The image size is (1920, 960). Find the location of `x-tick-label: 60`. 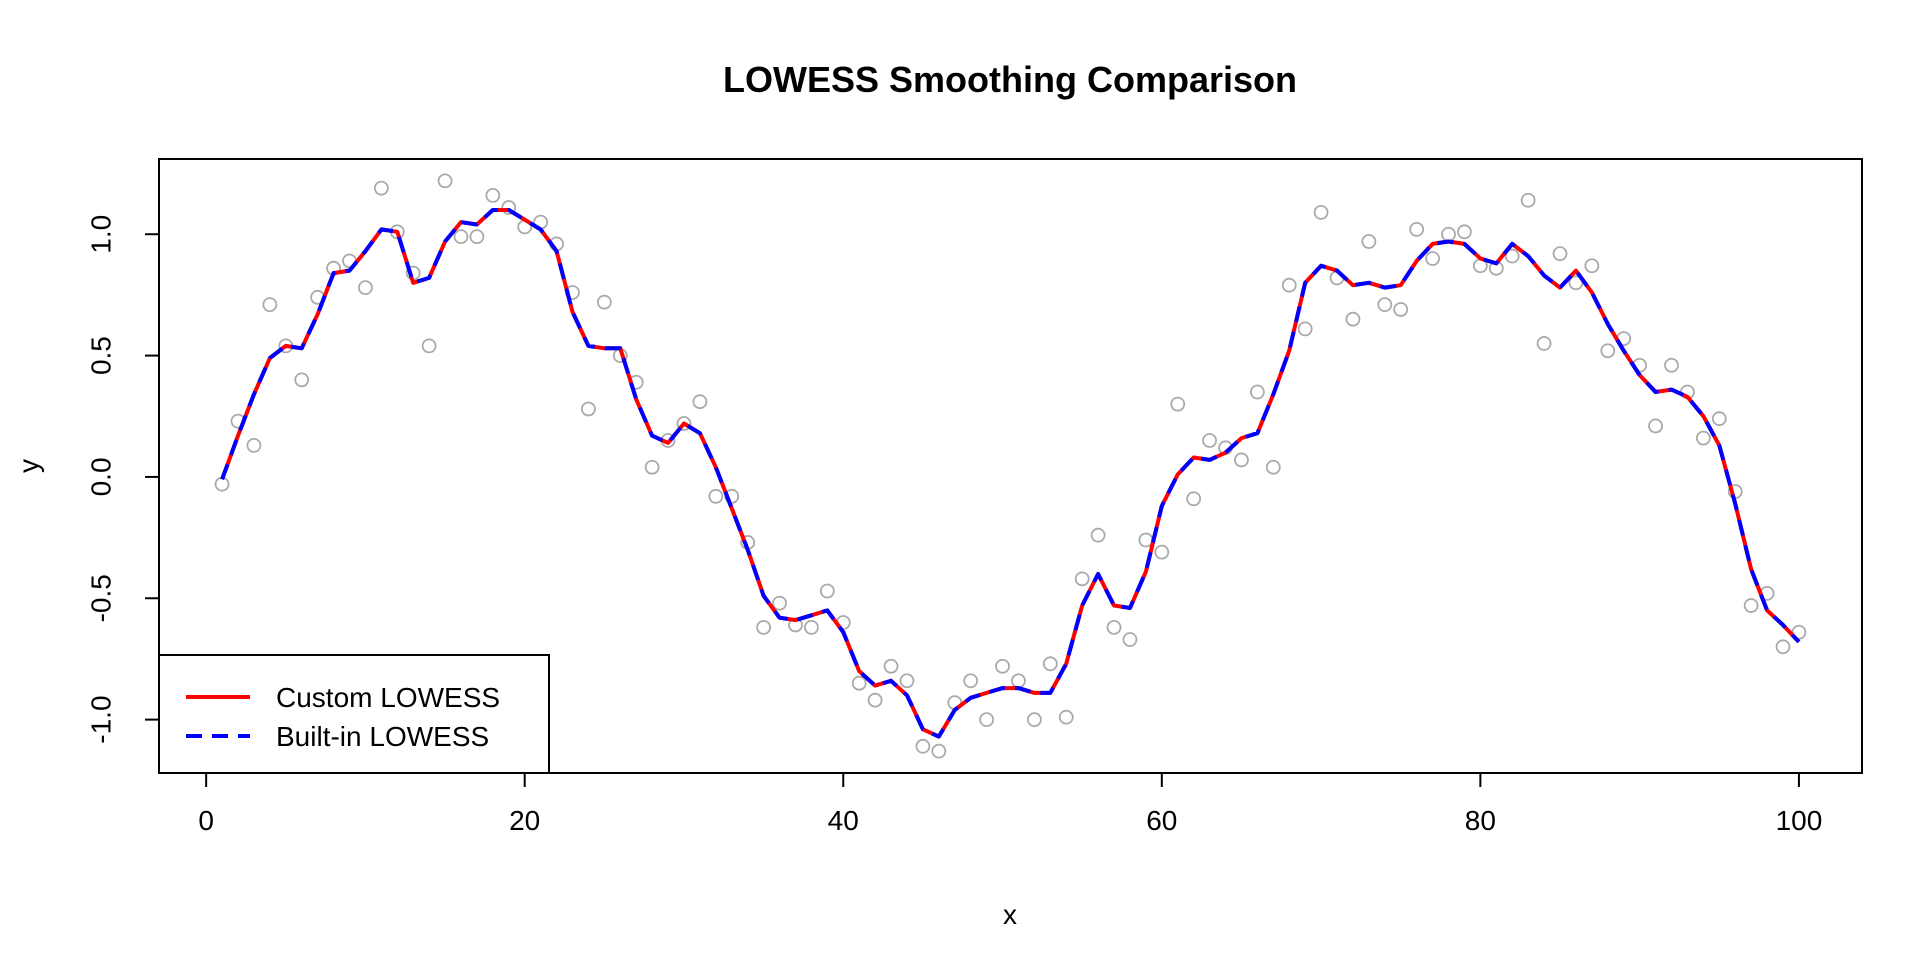

x-tick-label: 60 is located at coordinates (1161, 820).